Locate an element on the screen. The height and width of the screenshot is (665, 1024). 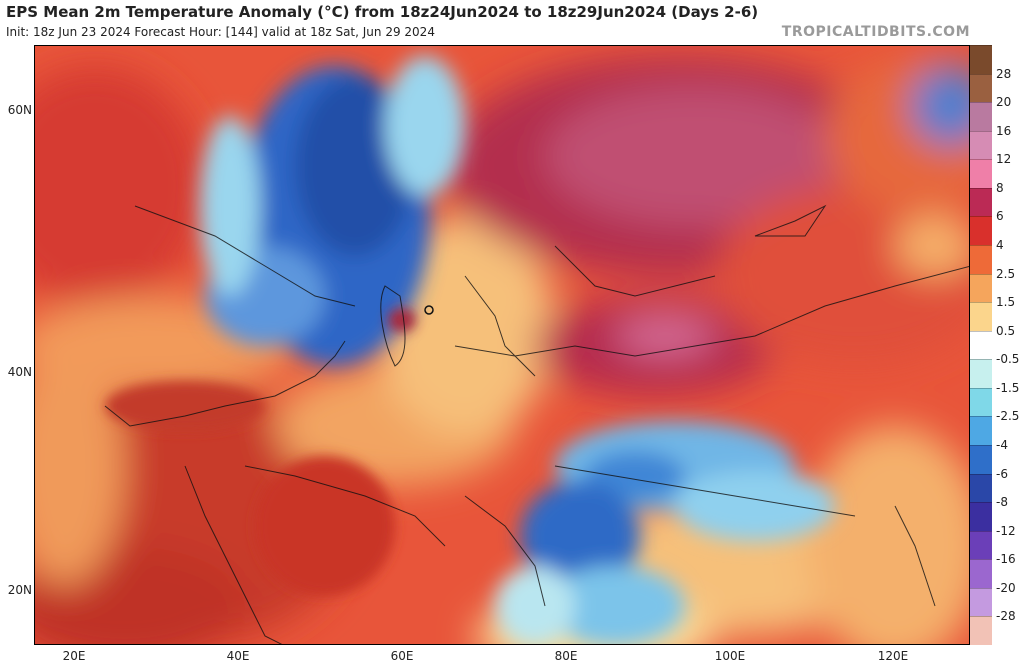
colorbar-label: 1.5 is located at coordinates (1006, 302).